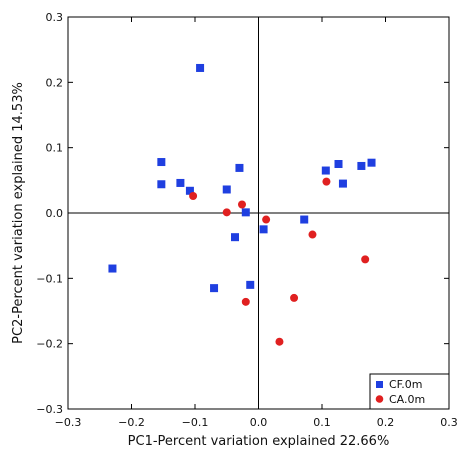 The height and width of the screenshot is (470, 474). Describe the element at coordinates (55, 17) in the screenshot. I see `y-tick-label: 0.3` at that location.